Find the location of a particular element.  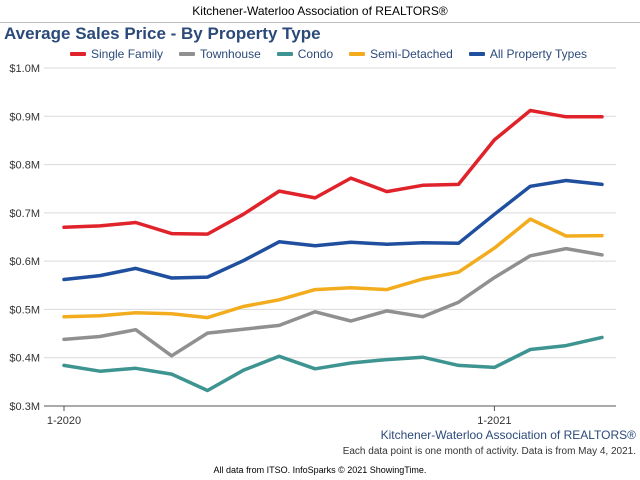

x-tick-label: 1-2021 is located at coordinates (494, 421).